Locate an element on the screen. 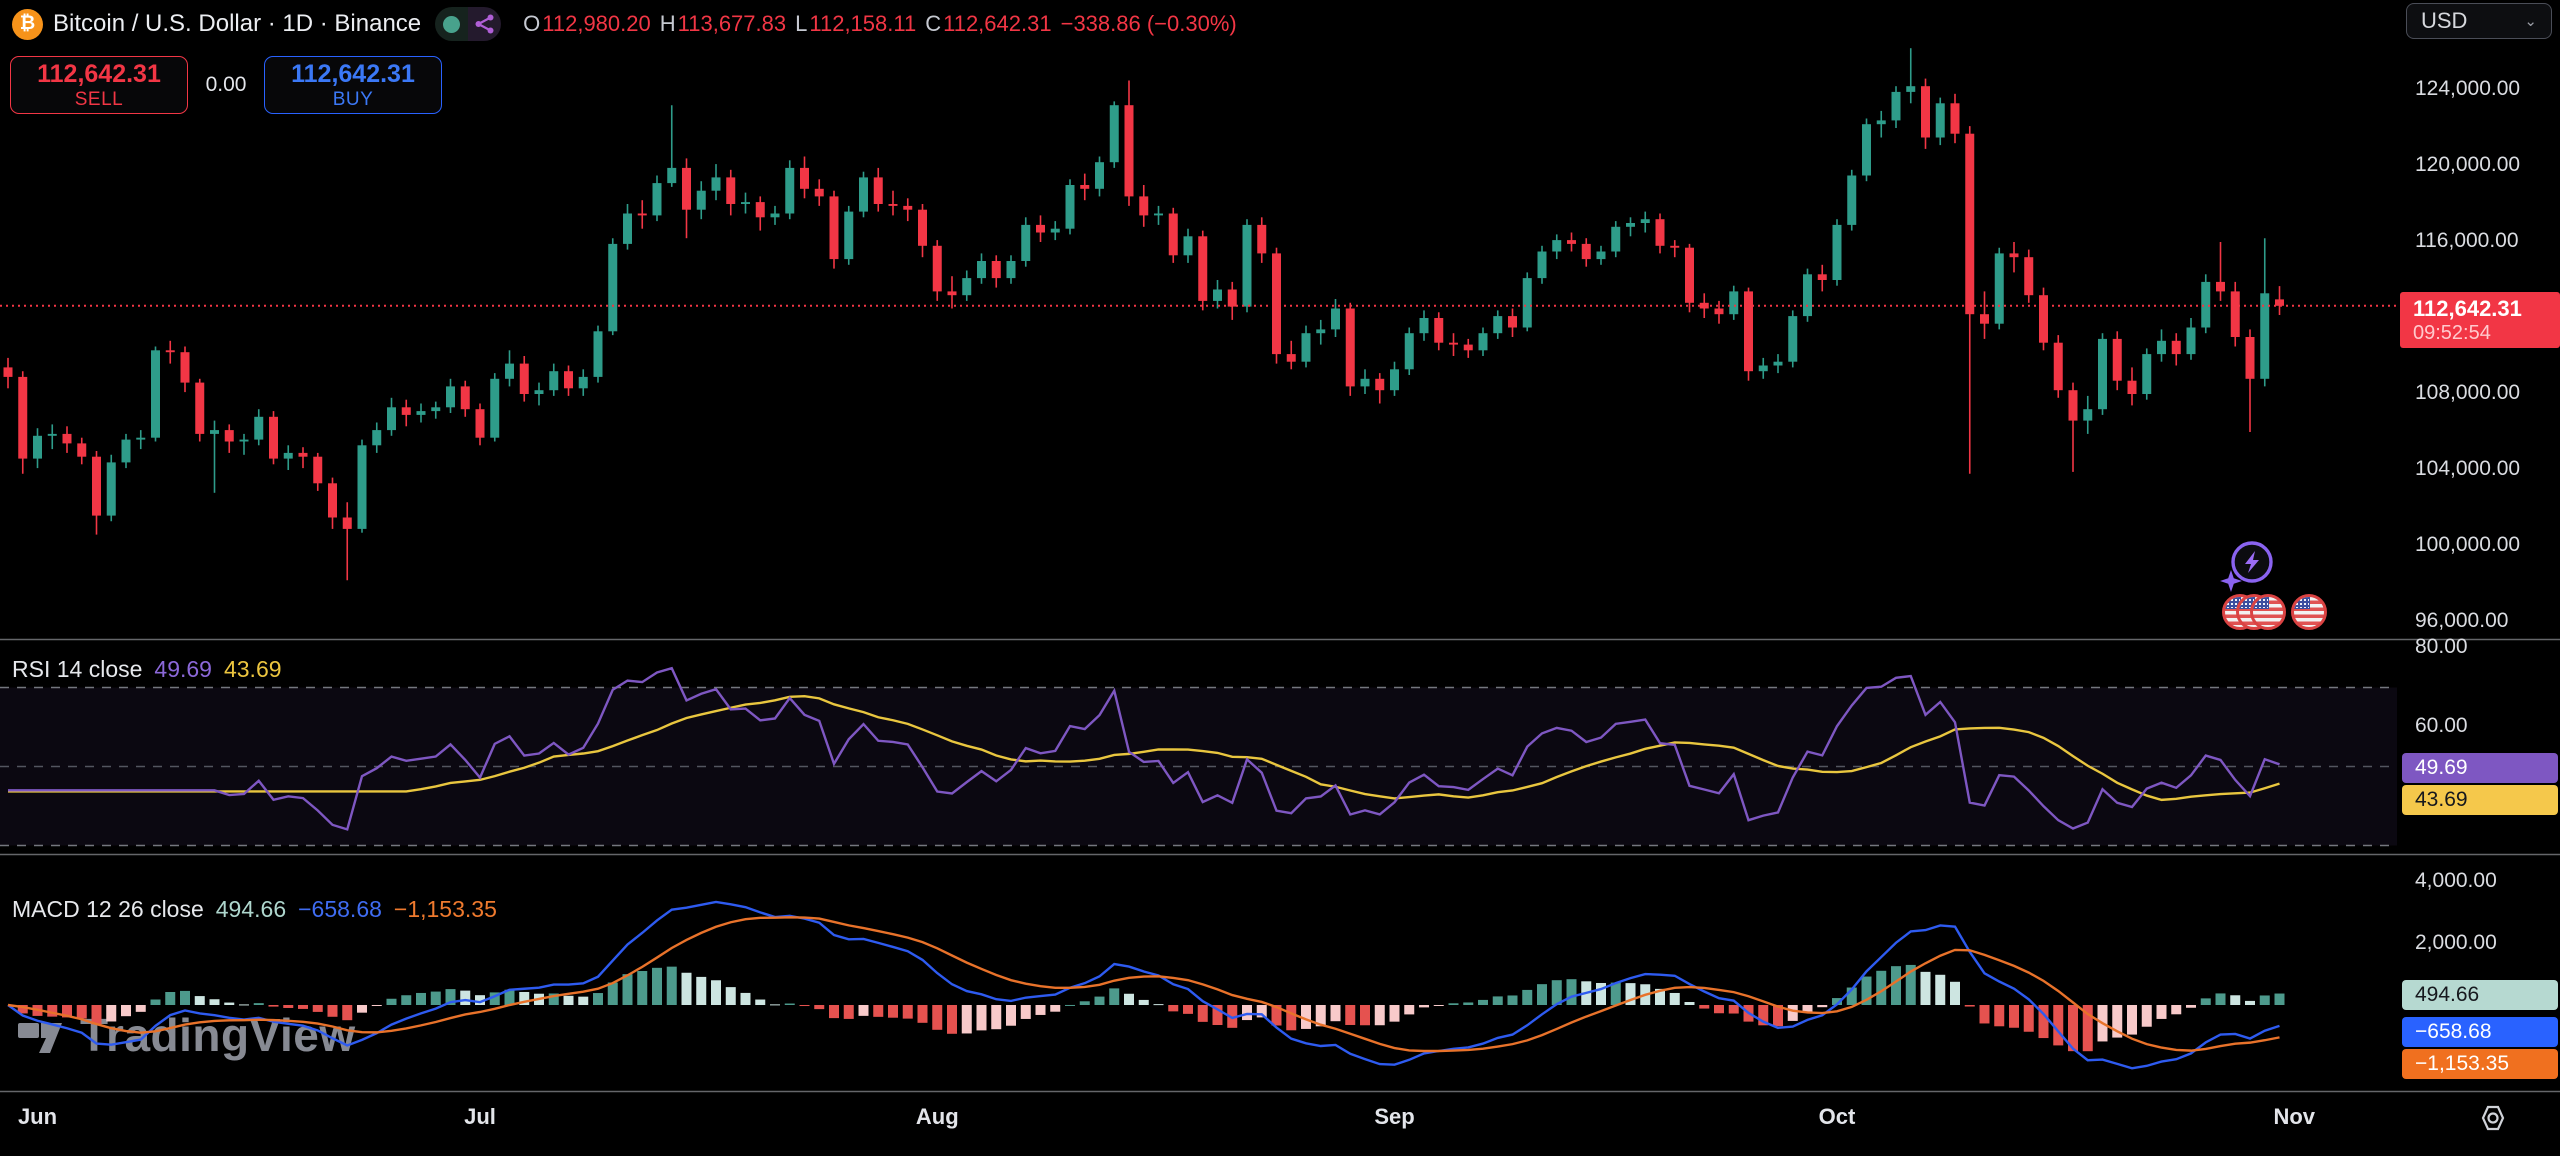  axis-value-badge: 43.69 is located at coordinates (2480, 800).